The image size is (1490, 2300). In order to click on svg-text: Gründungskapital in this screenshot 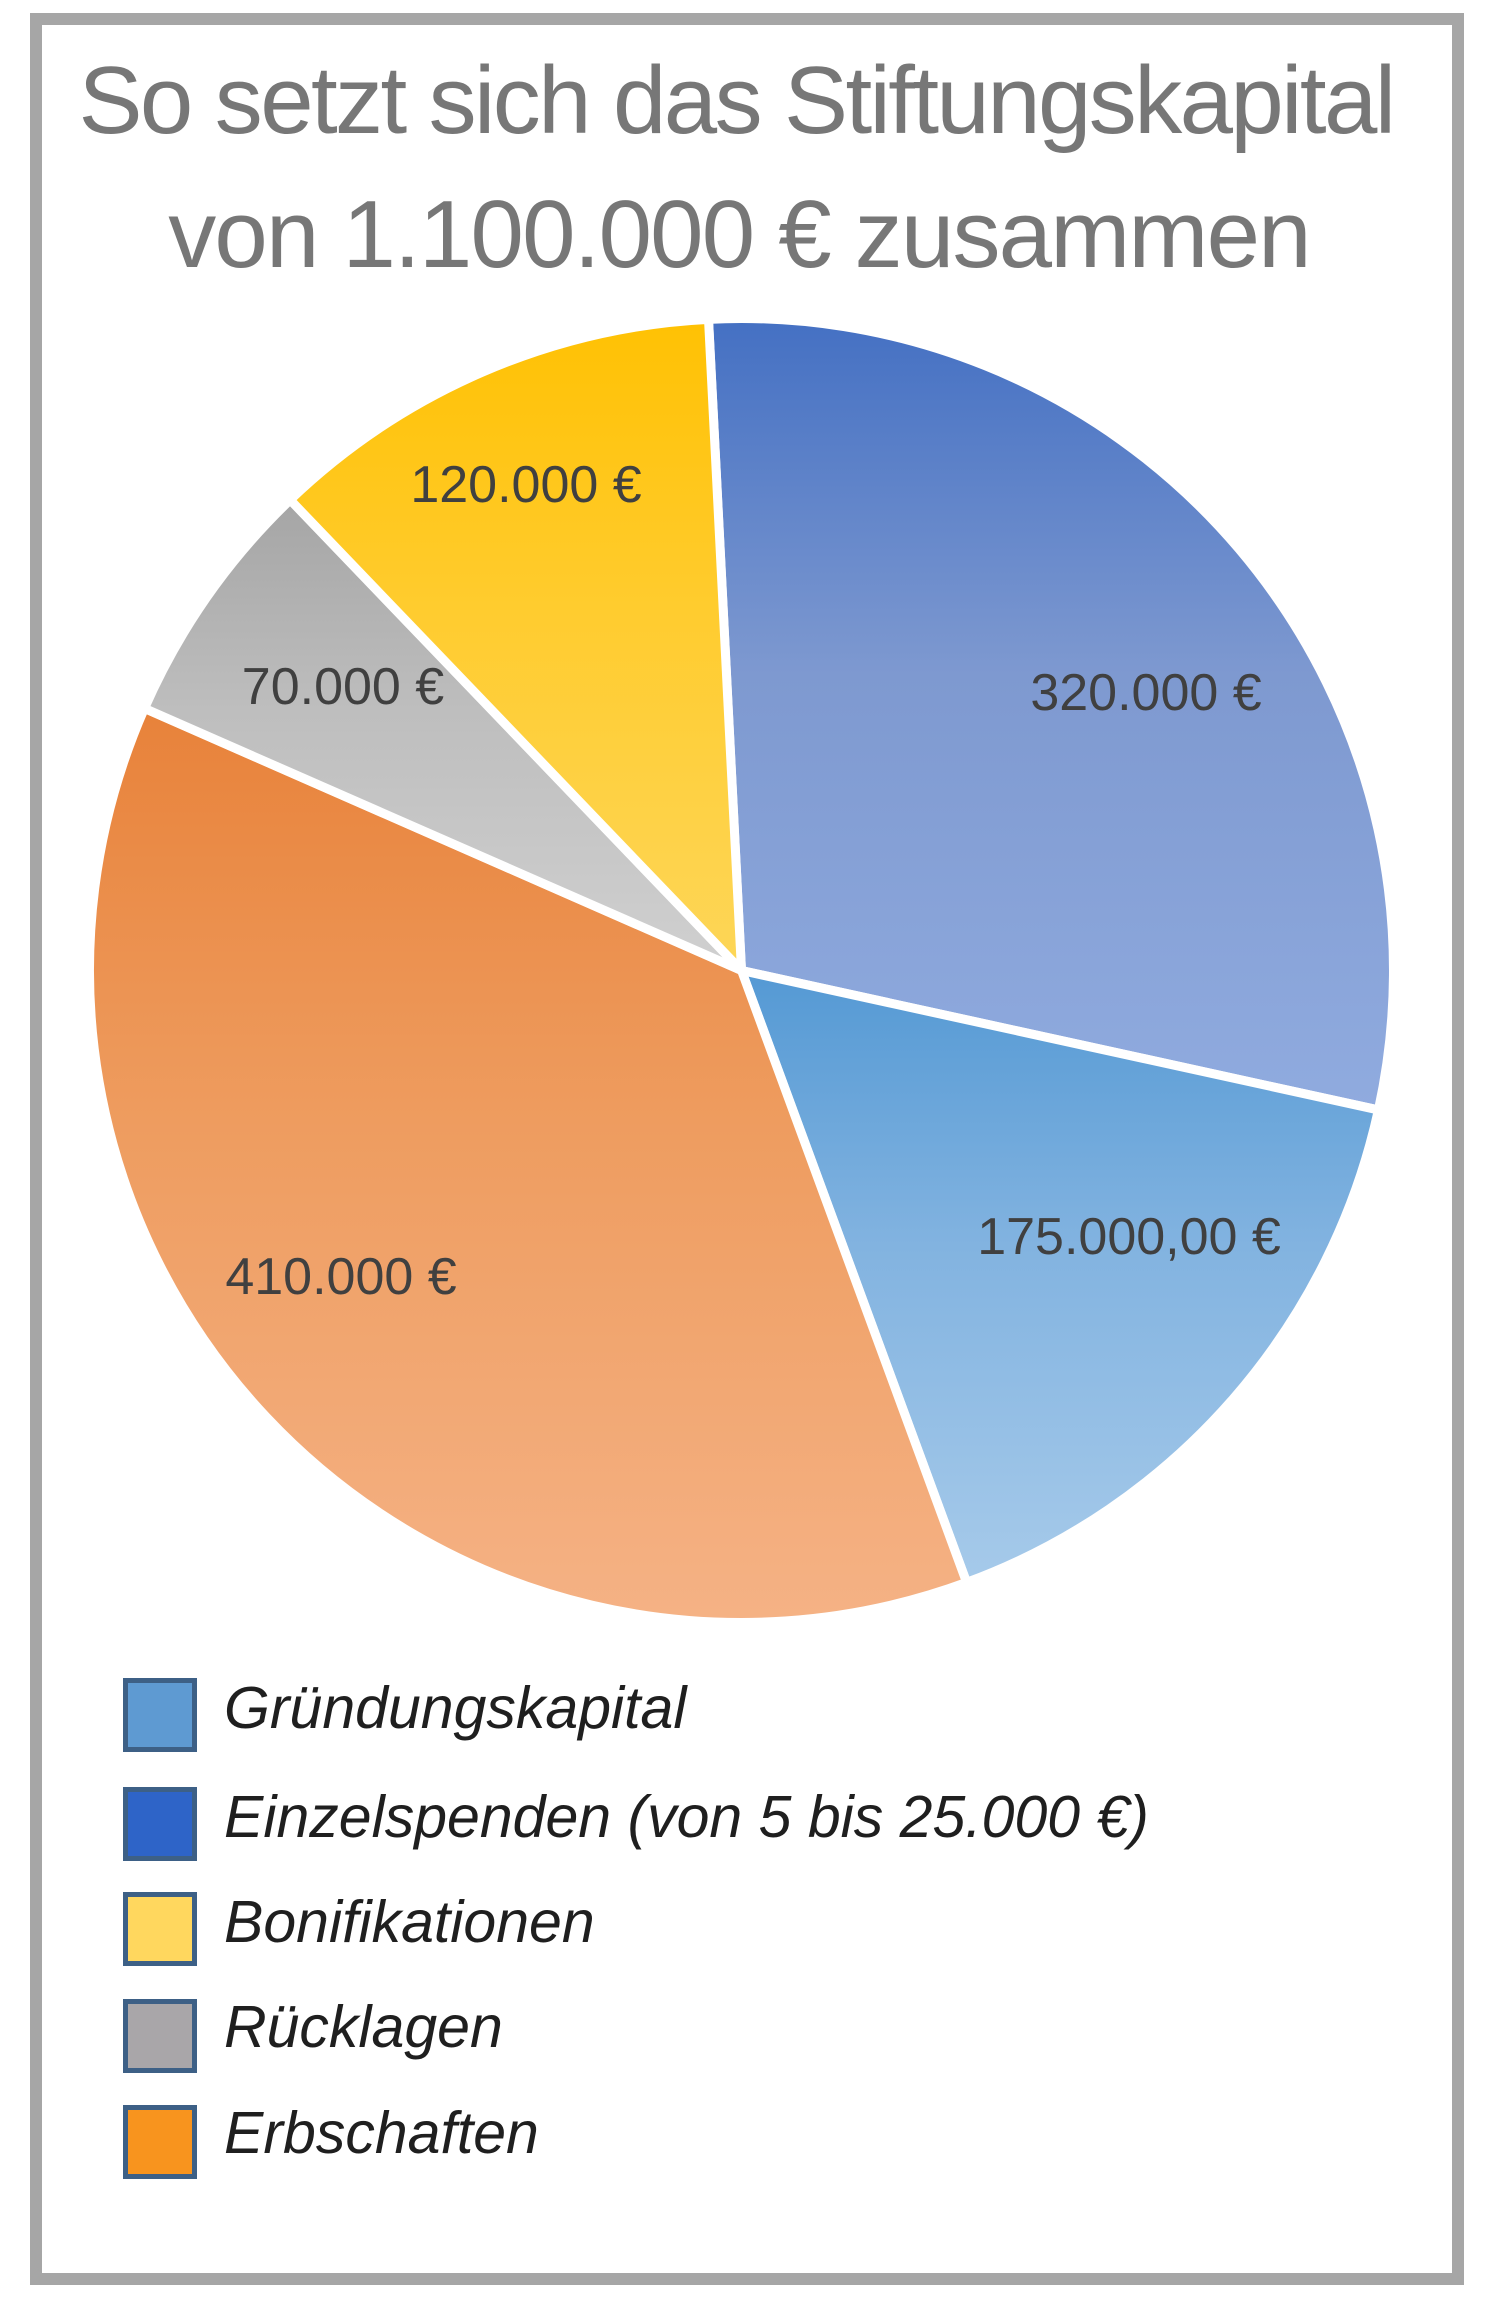, I will do `click(456, 1708)`.